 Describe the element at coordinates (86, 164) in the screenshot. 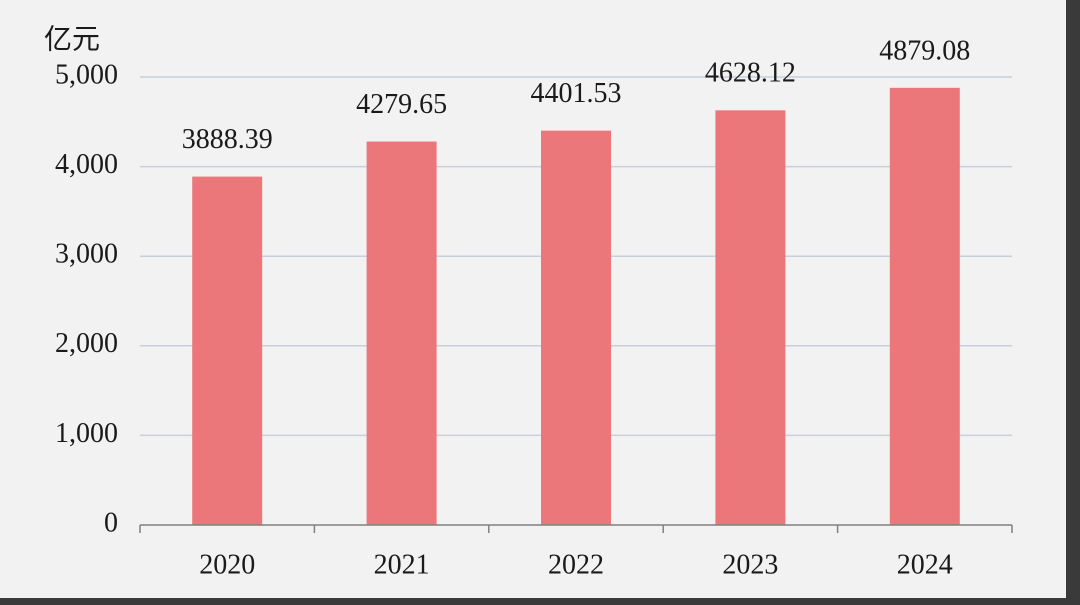

I see `y-tick-label: 4,000` at that location.